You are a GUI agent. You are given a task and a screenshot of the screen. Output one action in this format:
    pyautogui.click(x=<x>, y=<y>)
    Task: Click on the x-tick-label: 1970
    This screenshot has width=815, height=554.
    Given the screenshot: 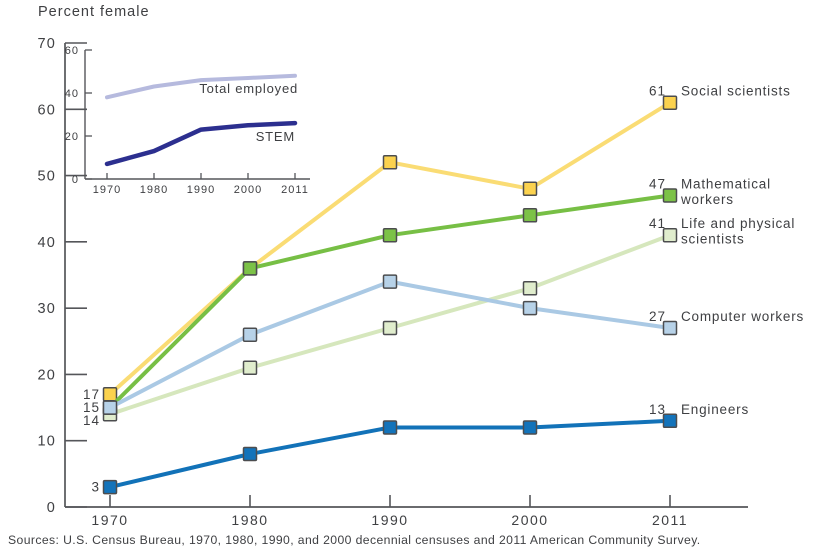 What is the action you would take?
    pyautogui.click(x=109, y=520)
    